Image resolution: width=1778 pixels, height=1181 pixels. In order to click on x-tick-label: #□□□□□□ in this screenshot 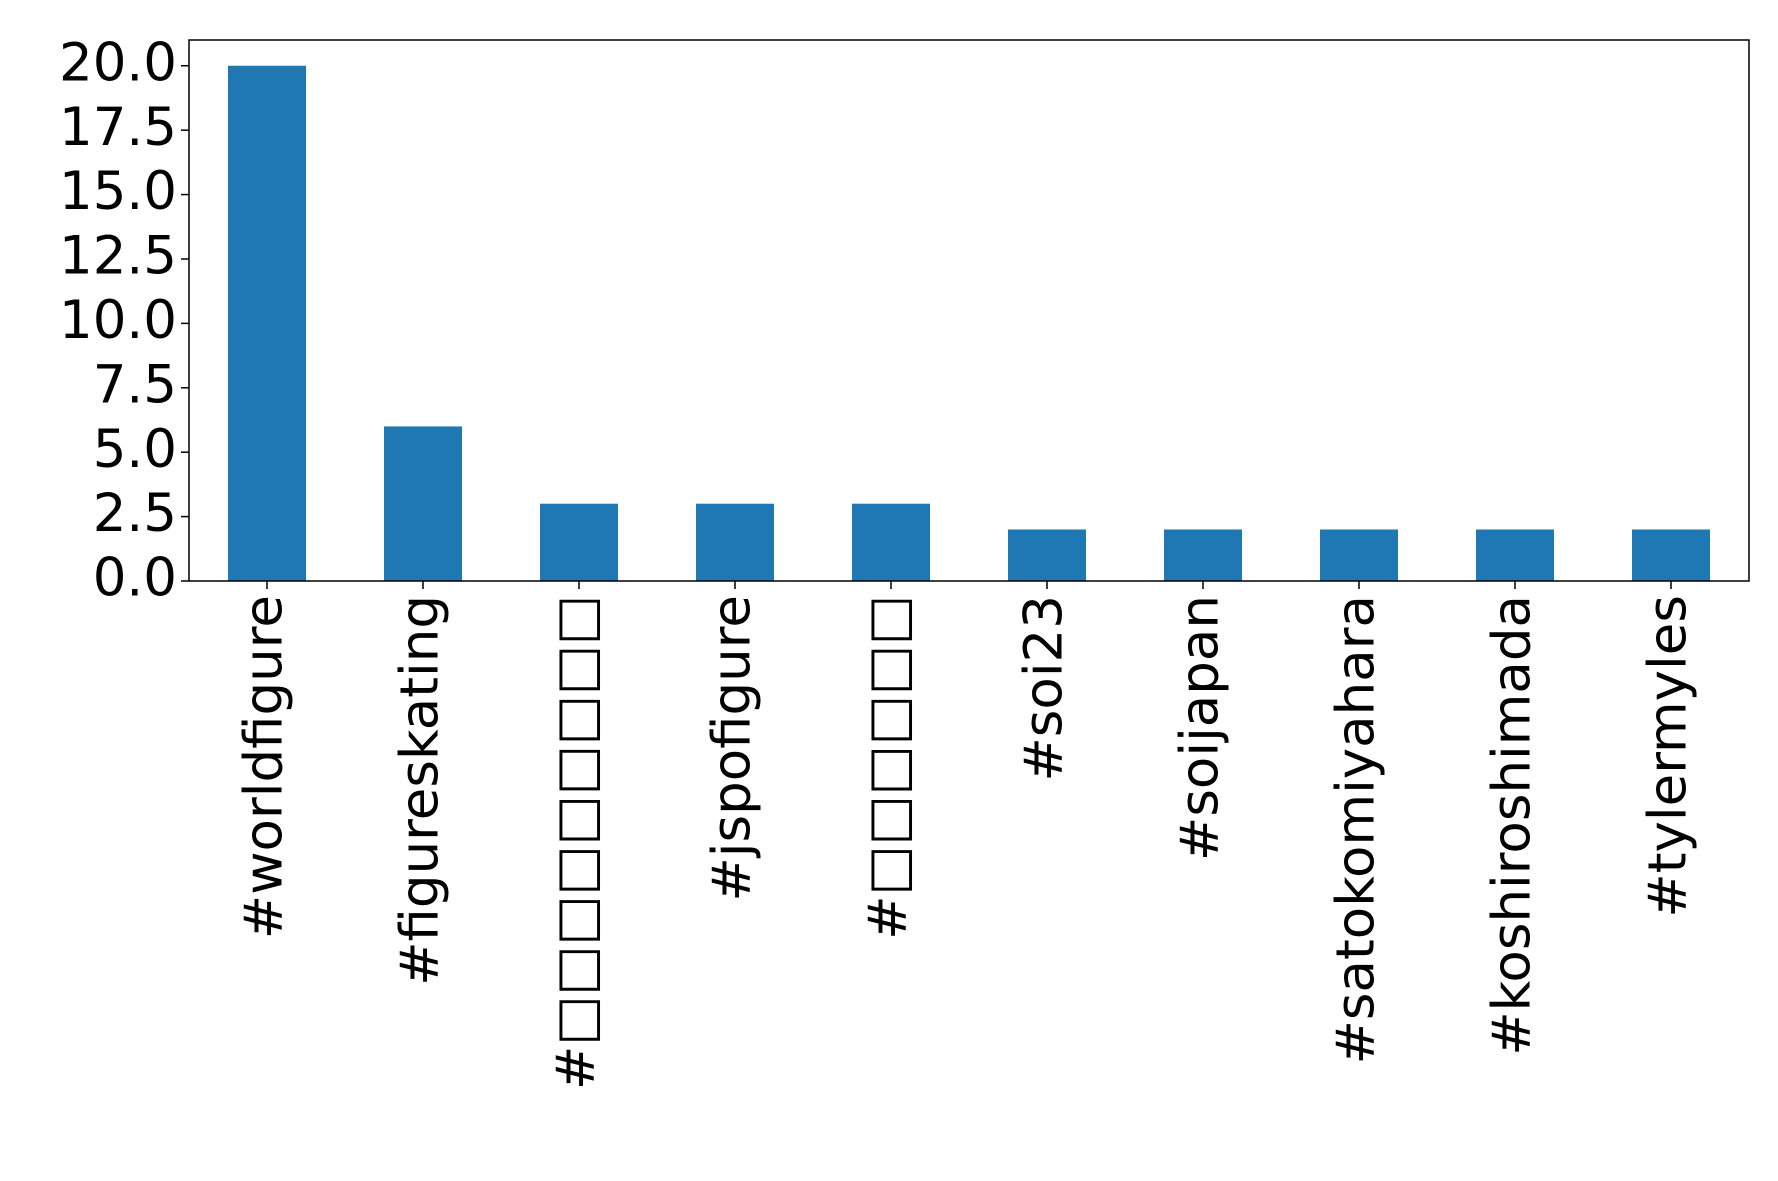, I will do `click(888, 767)`.